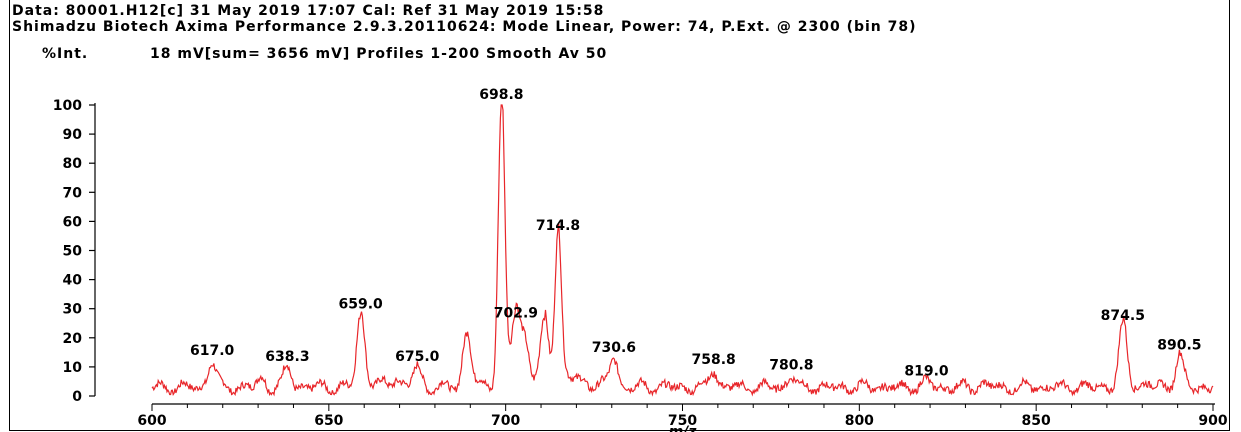  Describe the element at coordinates (67, 106) in the screenshot. I see `y-tick-label: 100` at that location.